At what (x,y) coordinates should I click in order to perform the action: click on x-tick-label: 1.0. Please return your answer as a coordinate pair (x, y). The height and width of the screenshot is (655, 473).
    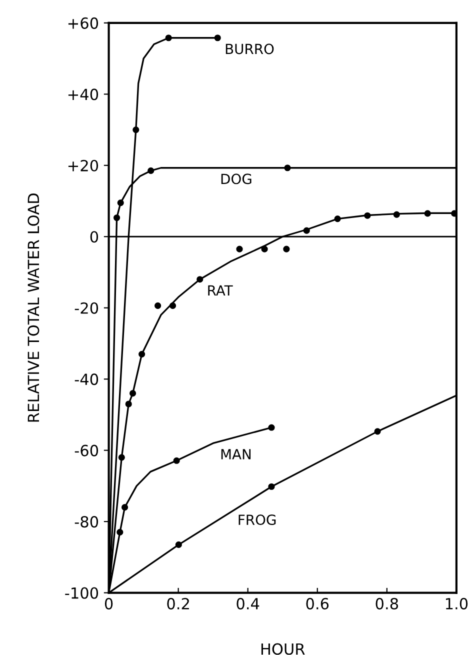
    Looking at the image, I should click on (457, 604).